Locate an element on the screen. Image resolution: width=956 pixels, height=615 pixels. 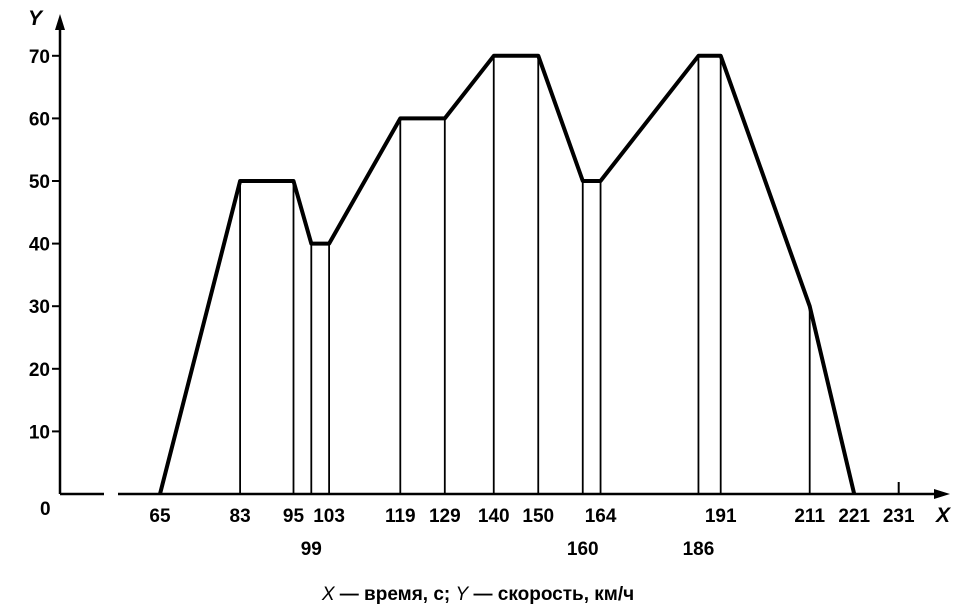
x-axis-arrow is located at coordinates (942, 494).